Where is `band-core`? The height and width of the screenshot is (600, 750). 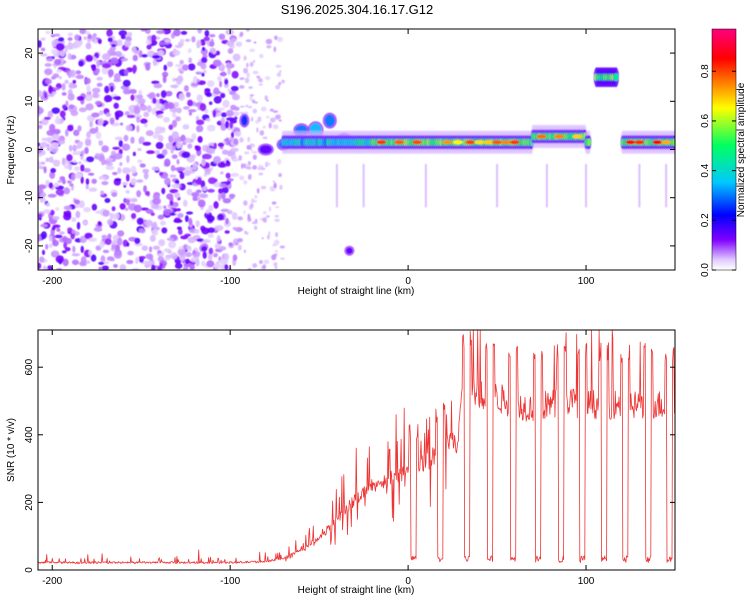
band-core is located at coordinates (577, 136).